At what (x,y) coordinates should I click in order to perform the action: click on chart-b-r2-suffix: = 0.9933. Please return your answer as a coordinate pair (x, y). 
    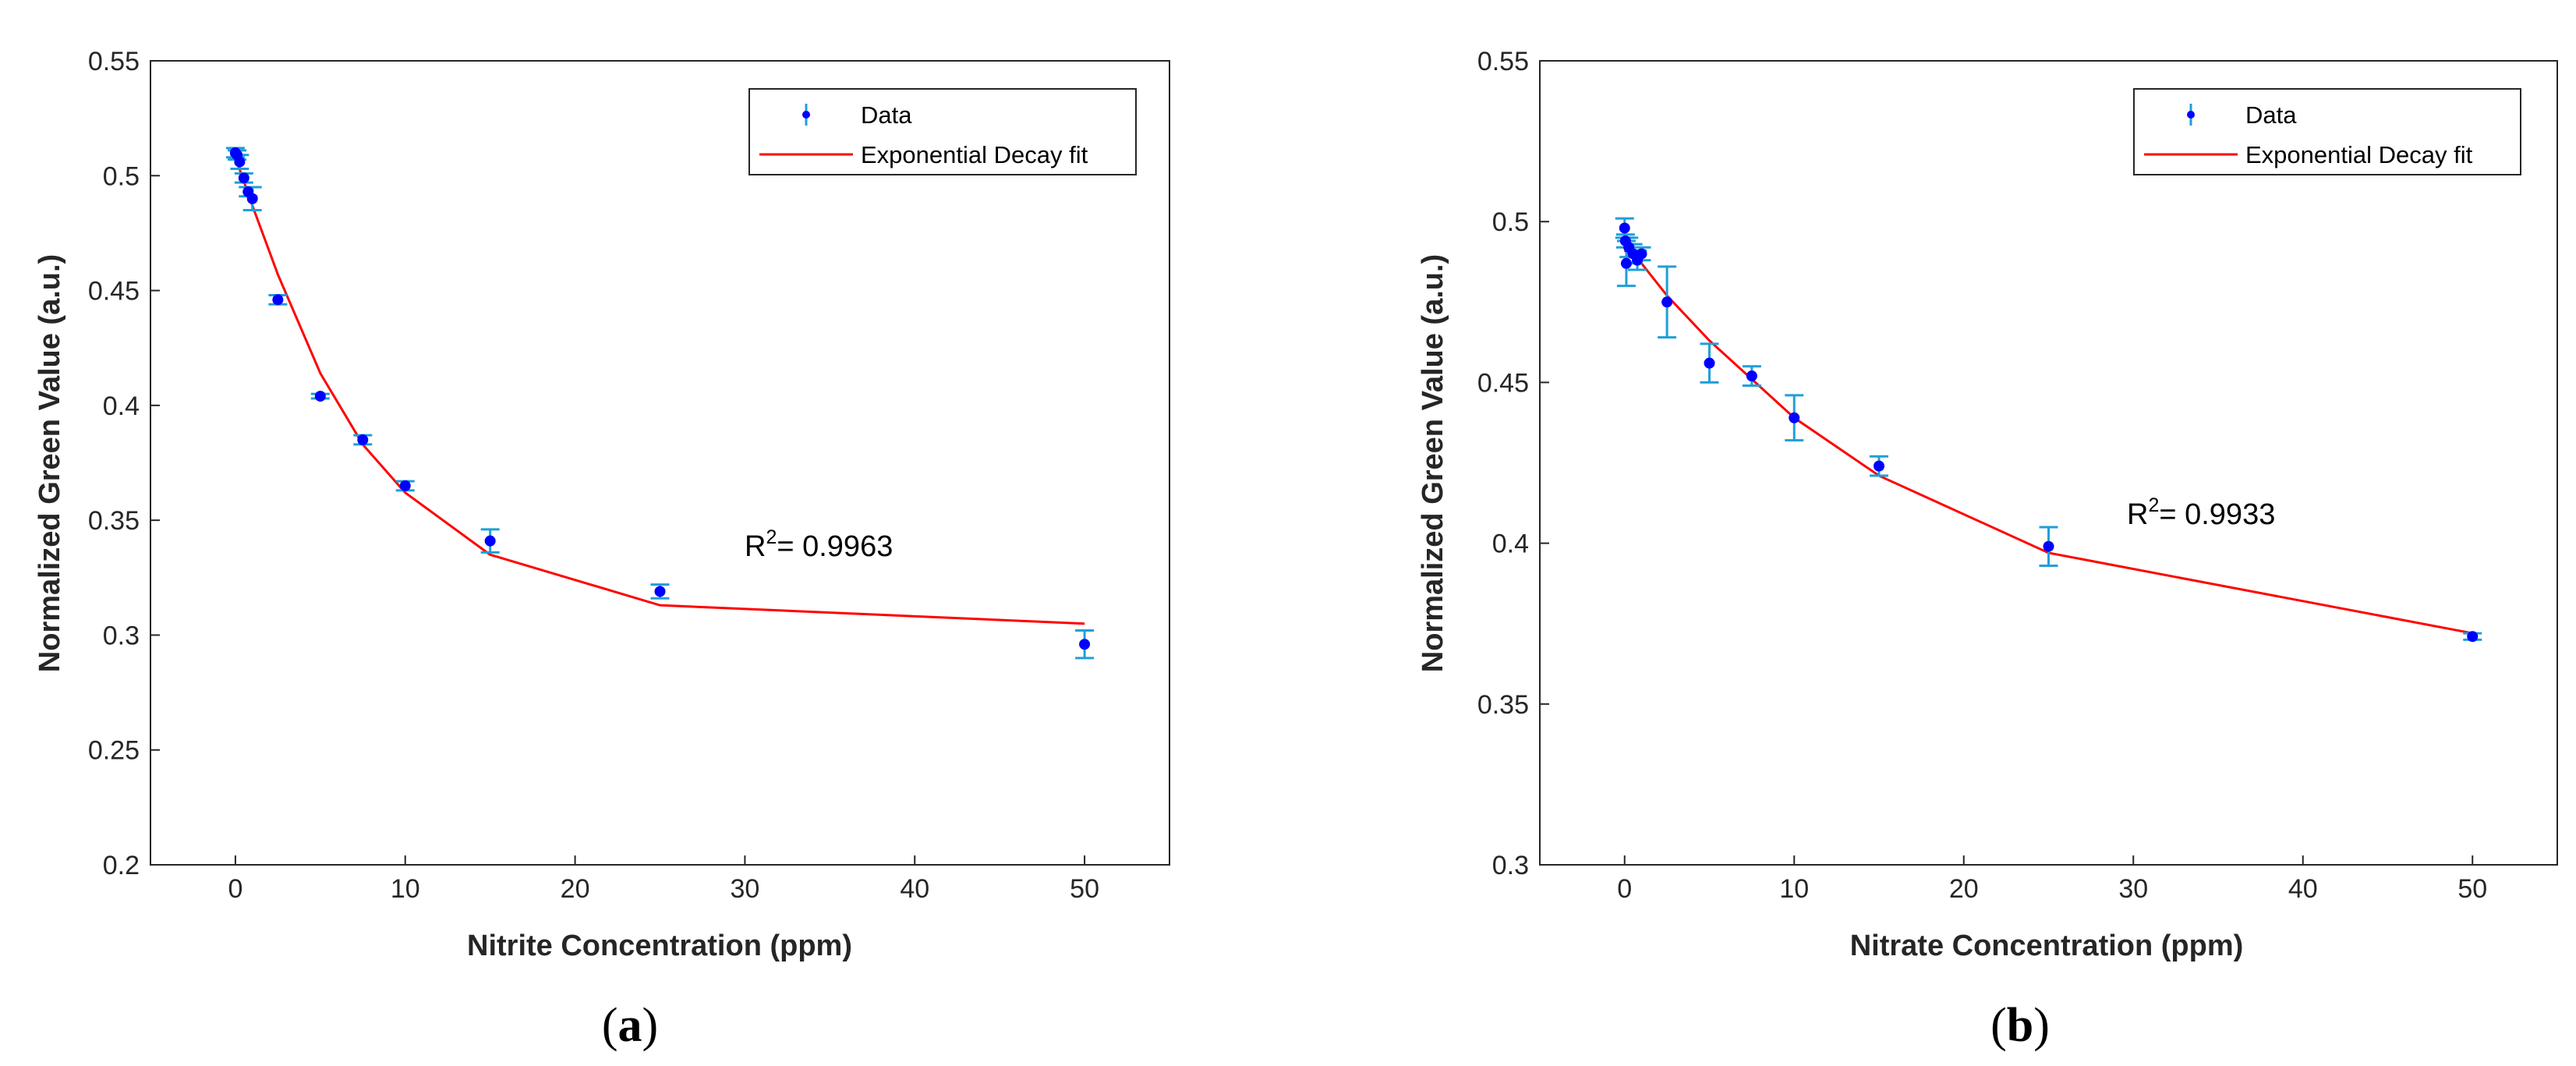
    Looking at the image, I should click on (2217, 514).